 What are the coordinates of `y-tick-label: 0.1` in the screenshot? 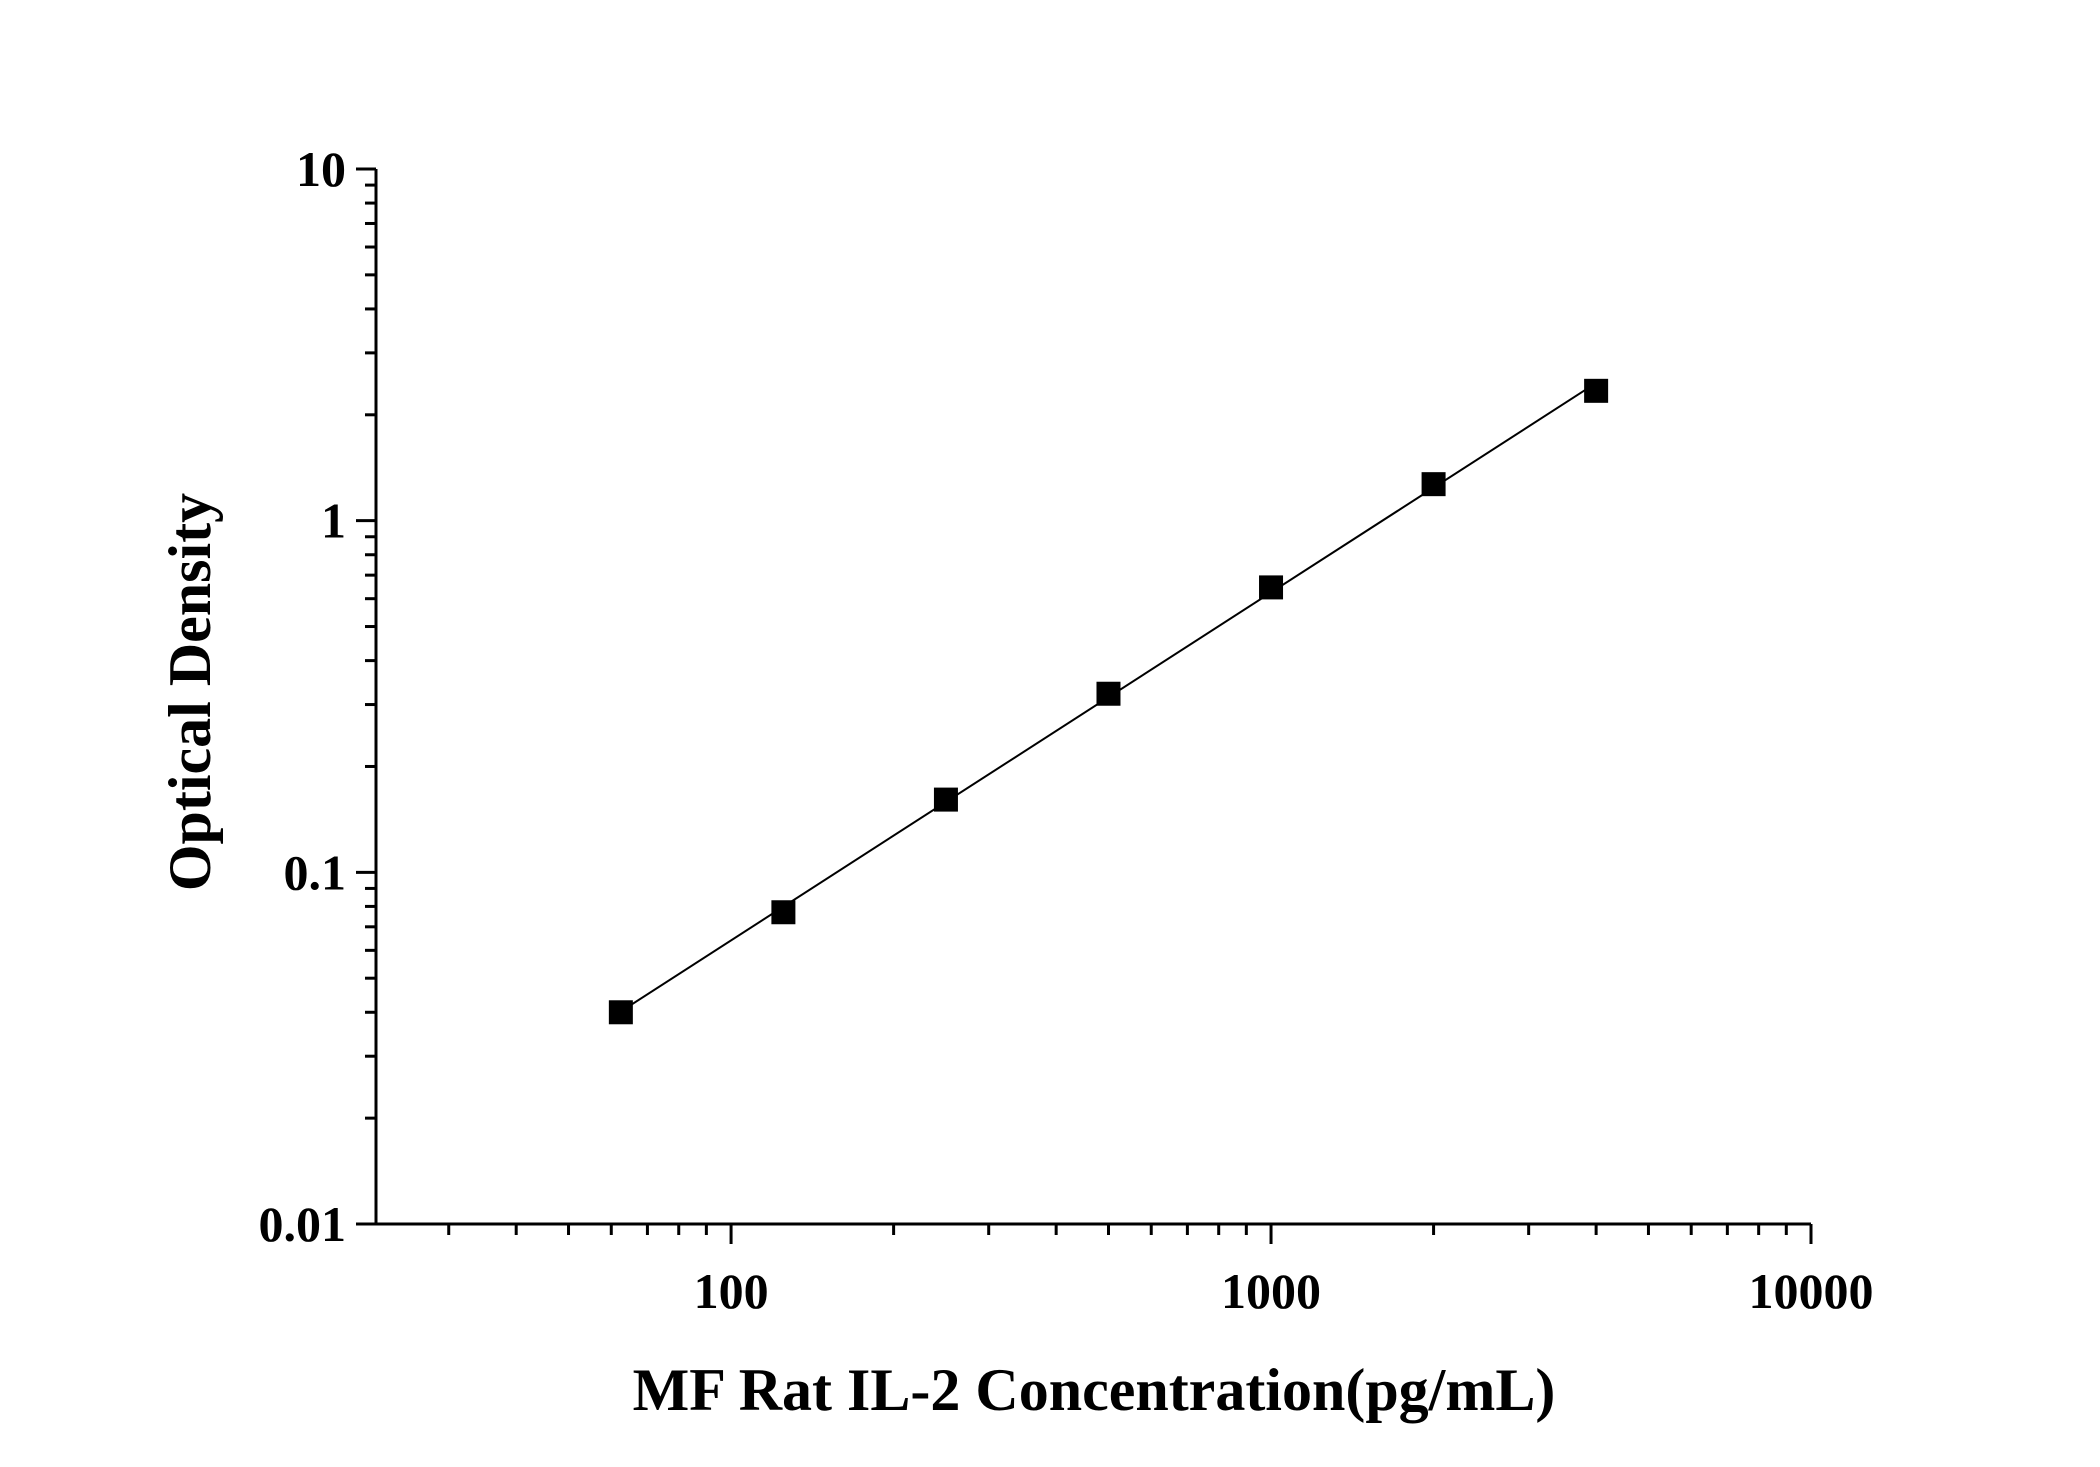 It's located at (315, 872).